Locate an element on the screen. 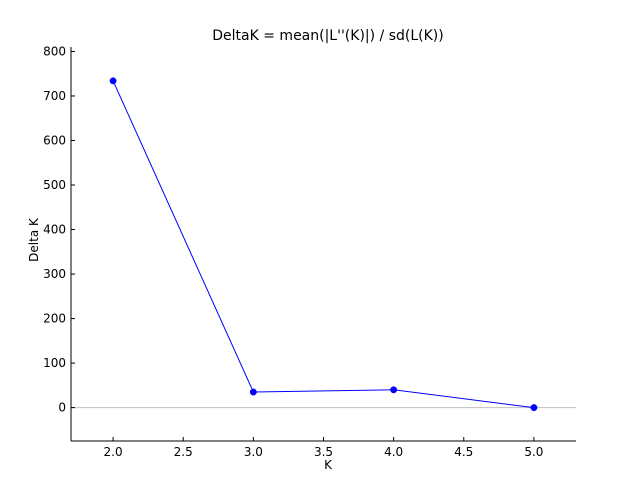 The width and height of the screenshot is (640, 485). x-tick-label: 4.0 is located at coordinates (393, 452).